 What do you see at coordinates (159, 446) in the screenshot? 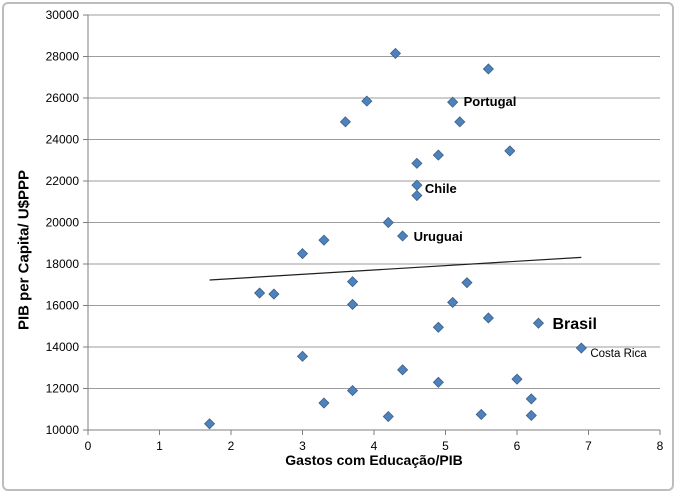
I see `x-tick-label: 1` at bounding box center [159, 446].